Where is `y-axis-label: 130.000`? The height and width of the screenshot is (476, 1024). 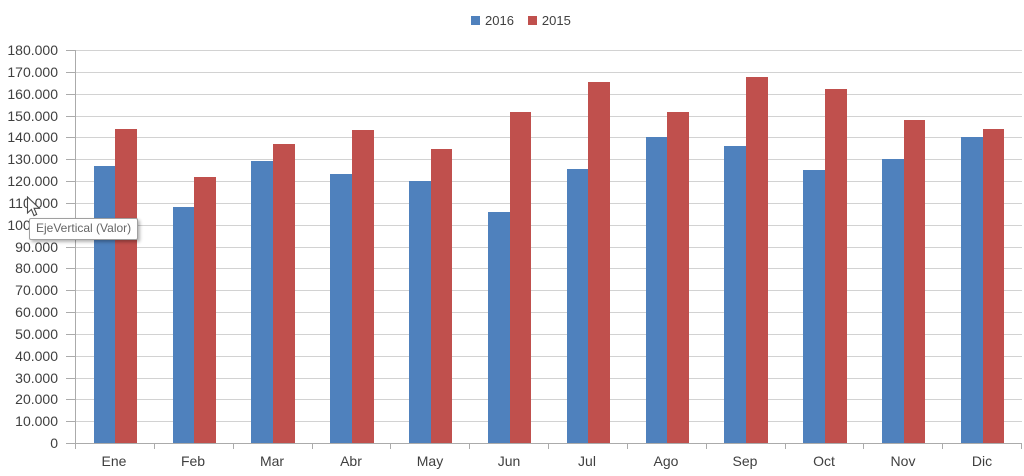 y-axis-label: 130.000 is located at coordinates (32, 159).